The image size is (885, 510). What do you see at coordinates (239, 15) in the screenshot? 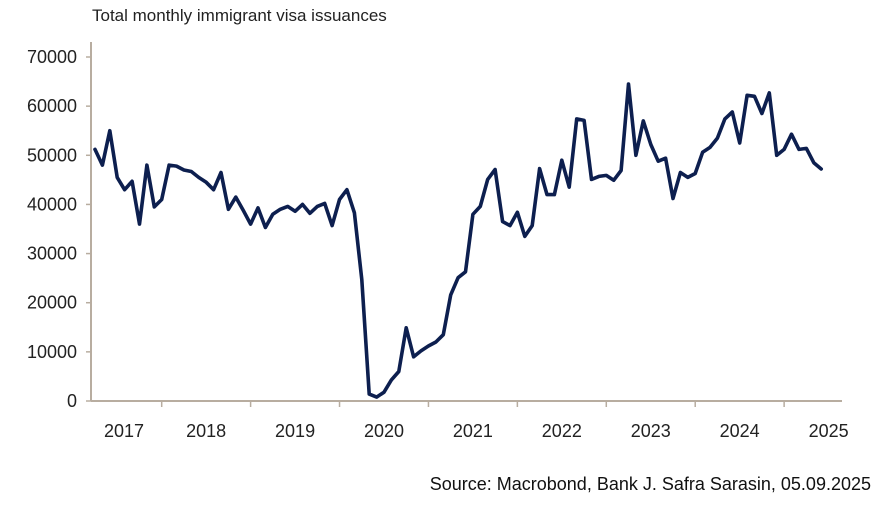
I see `chart-title: Total monthly immigrant visa issuances` at bounding box center [239, 15].